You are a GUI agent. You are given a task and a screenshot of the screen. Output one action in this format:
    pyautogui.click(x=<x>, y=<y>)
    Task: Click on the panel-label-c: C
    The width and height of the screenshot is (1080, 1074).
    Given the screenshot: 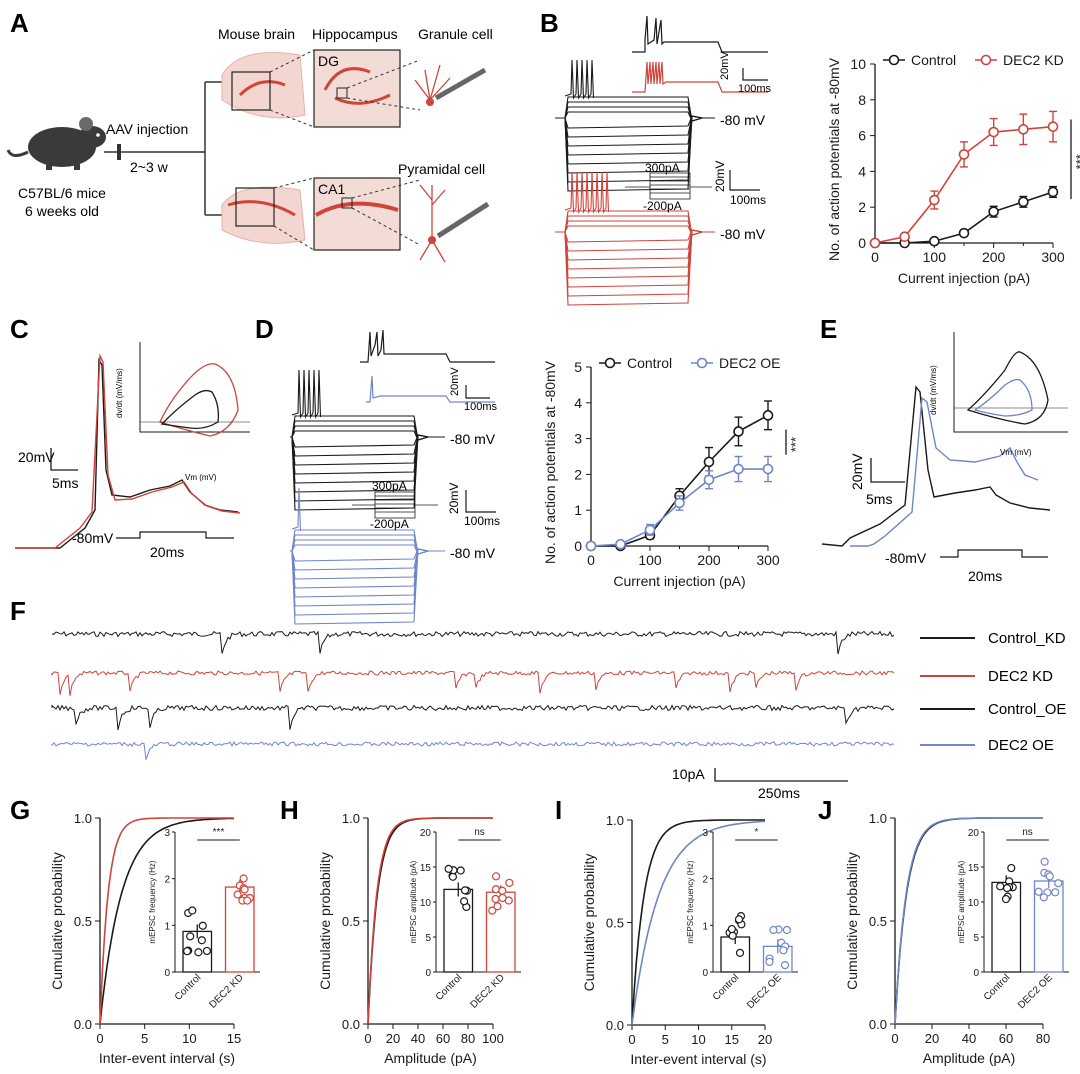 What is the action you would take?
    pyautogui.click(x=19, y=329)
    